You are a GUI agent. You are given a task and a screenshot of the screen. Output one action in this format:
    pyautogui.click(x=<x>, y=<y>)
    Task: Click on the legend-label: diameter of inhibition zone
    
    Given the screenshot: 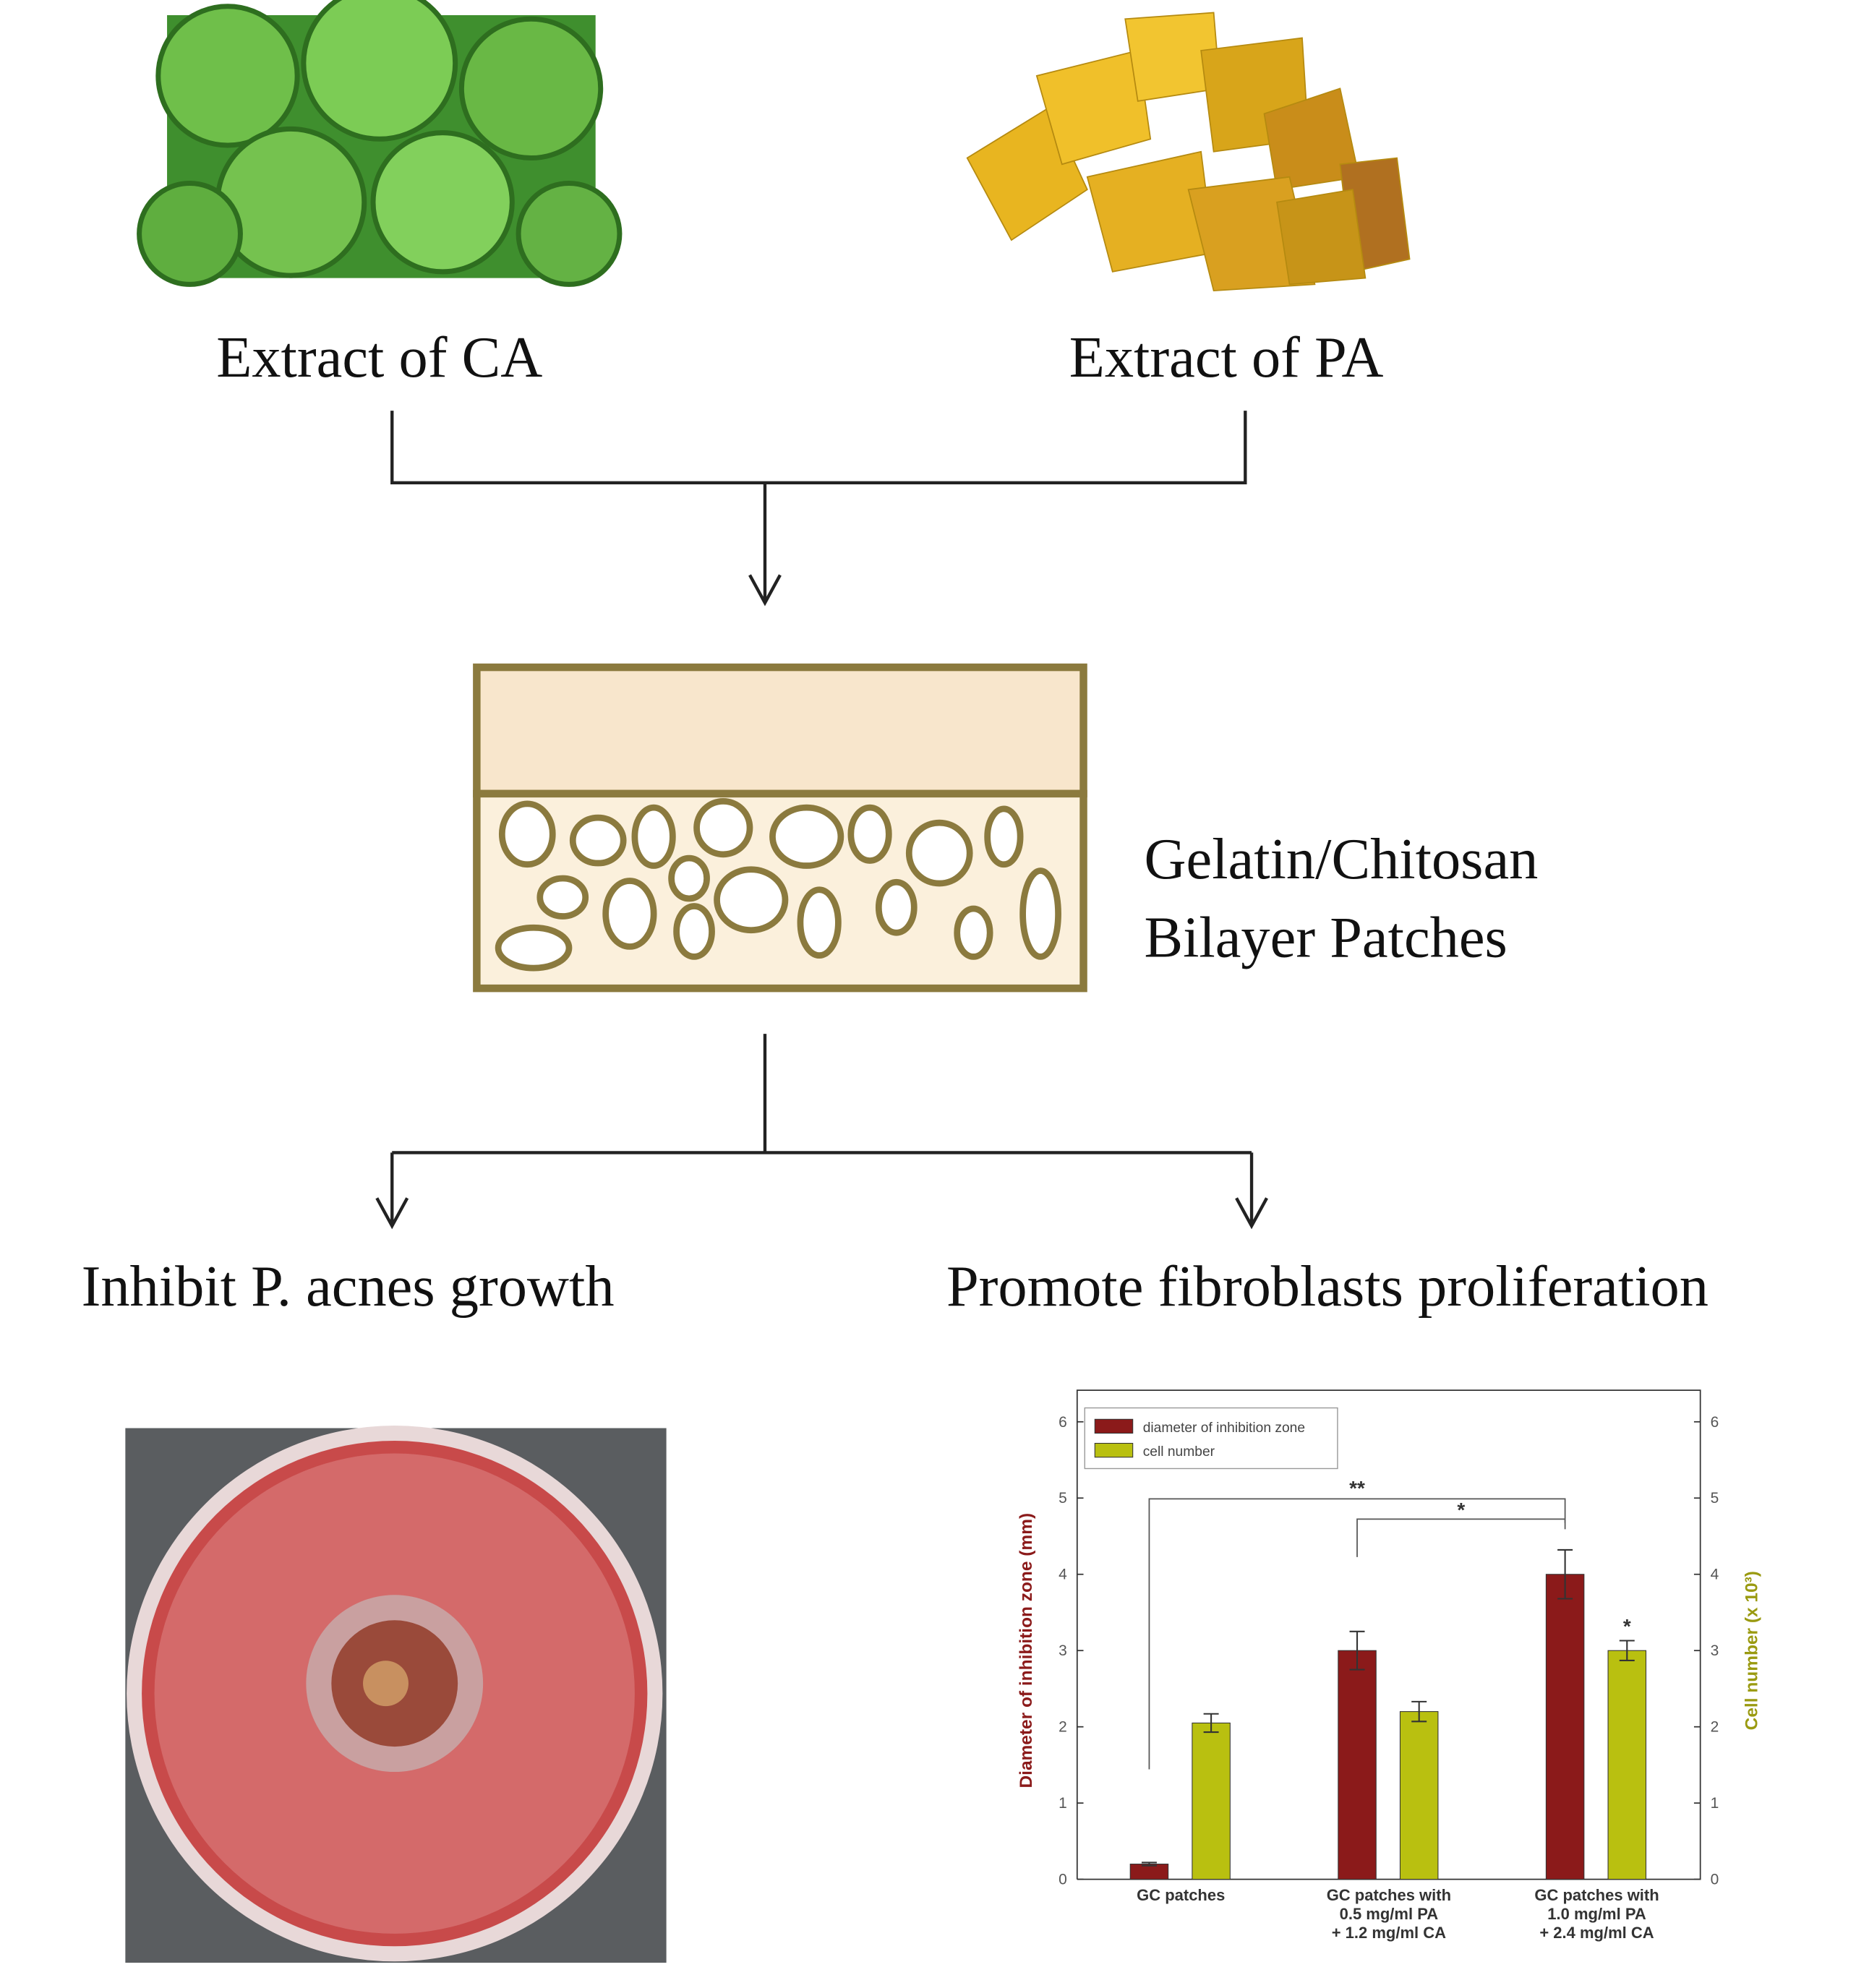 What is the action you would take?
    pyautogui.click(x=1224, y=1428)
    